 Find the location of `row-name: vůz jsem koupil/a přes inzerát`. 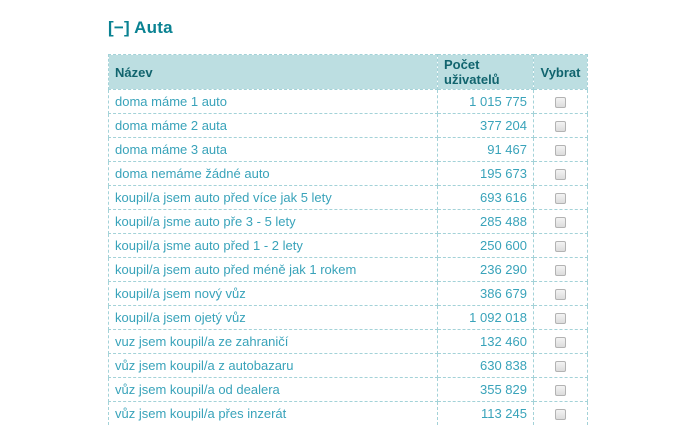

row-name: vůz jsem koupil/a přes inzerát is located at coordinates (273, 413).